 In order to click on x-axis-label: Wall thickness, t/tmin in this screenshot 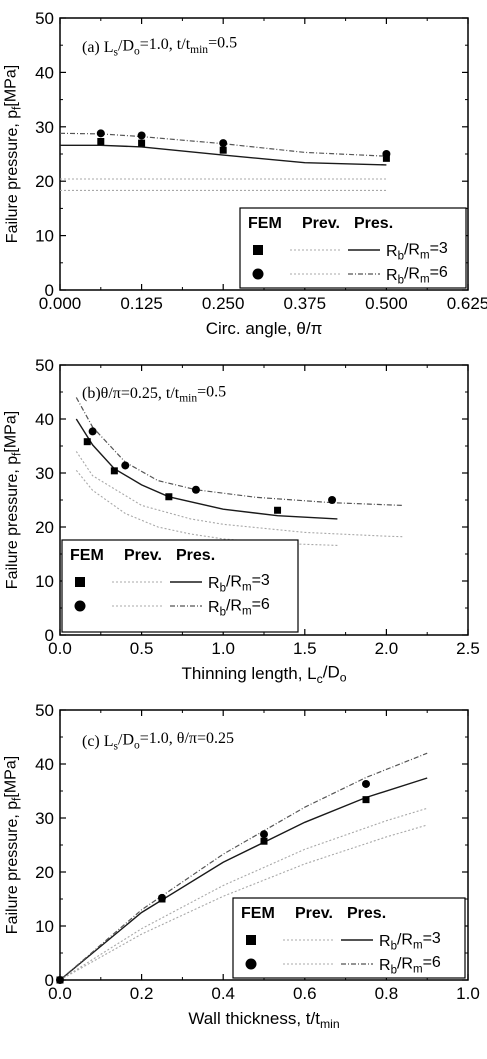, I will do `click(264, 1020)`.